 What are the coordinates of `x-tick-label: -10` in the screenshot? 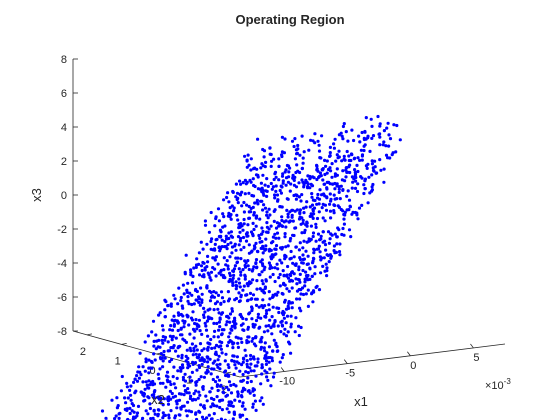 It's located at (287, 382).